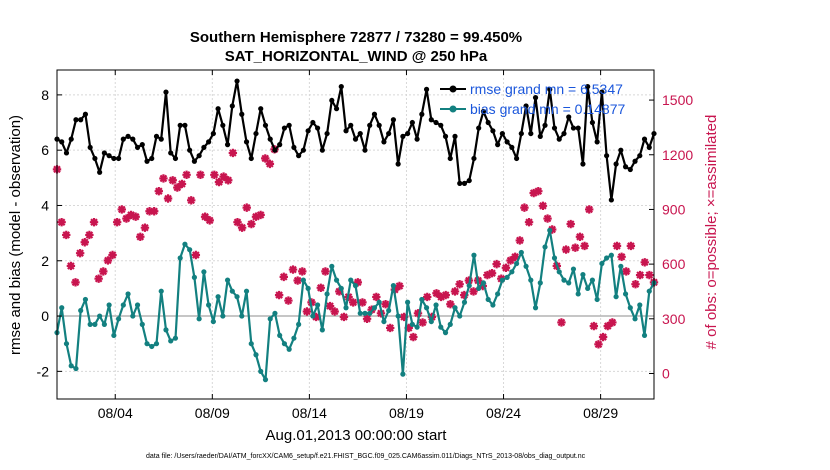  Describe the element at coordinates (453, 89) in the screenshot. I see `legend-rmse-marker` at that location.